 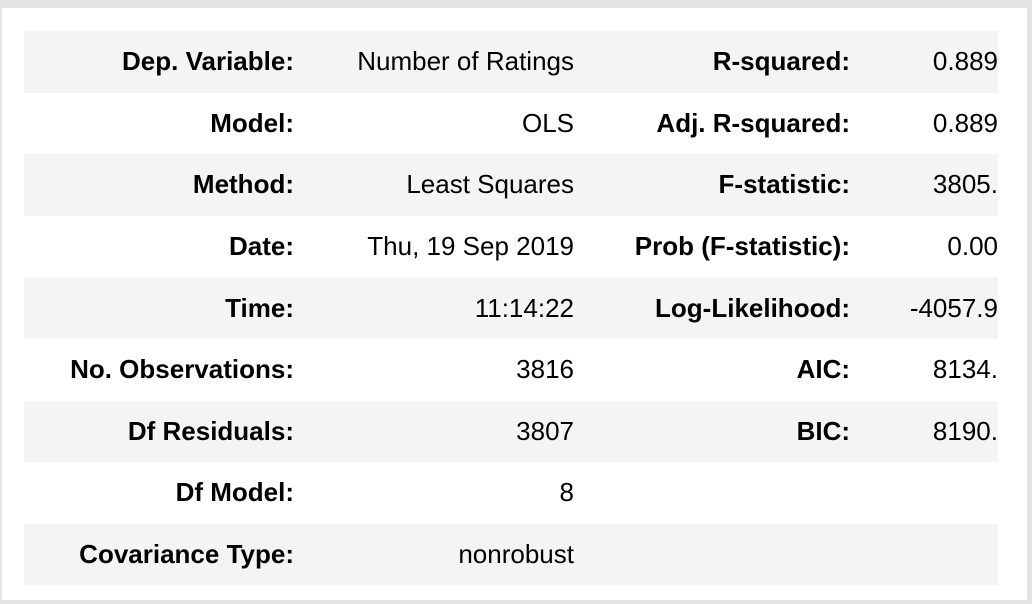 I want to click on table-row: Df Residuals: 3807 BIC: 8190., so click(x=511, y=431).